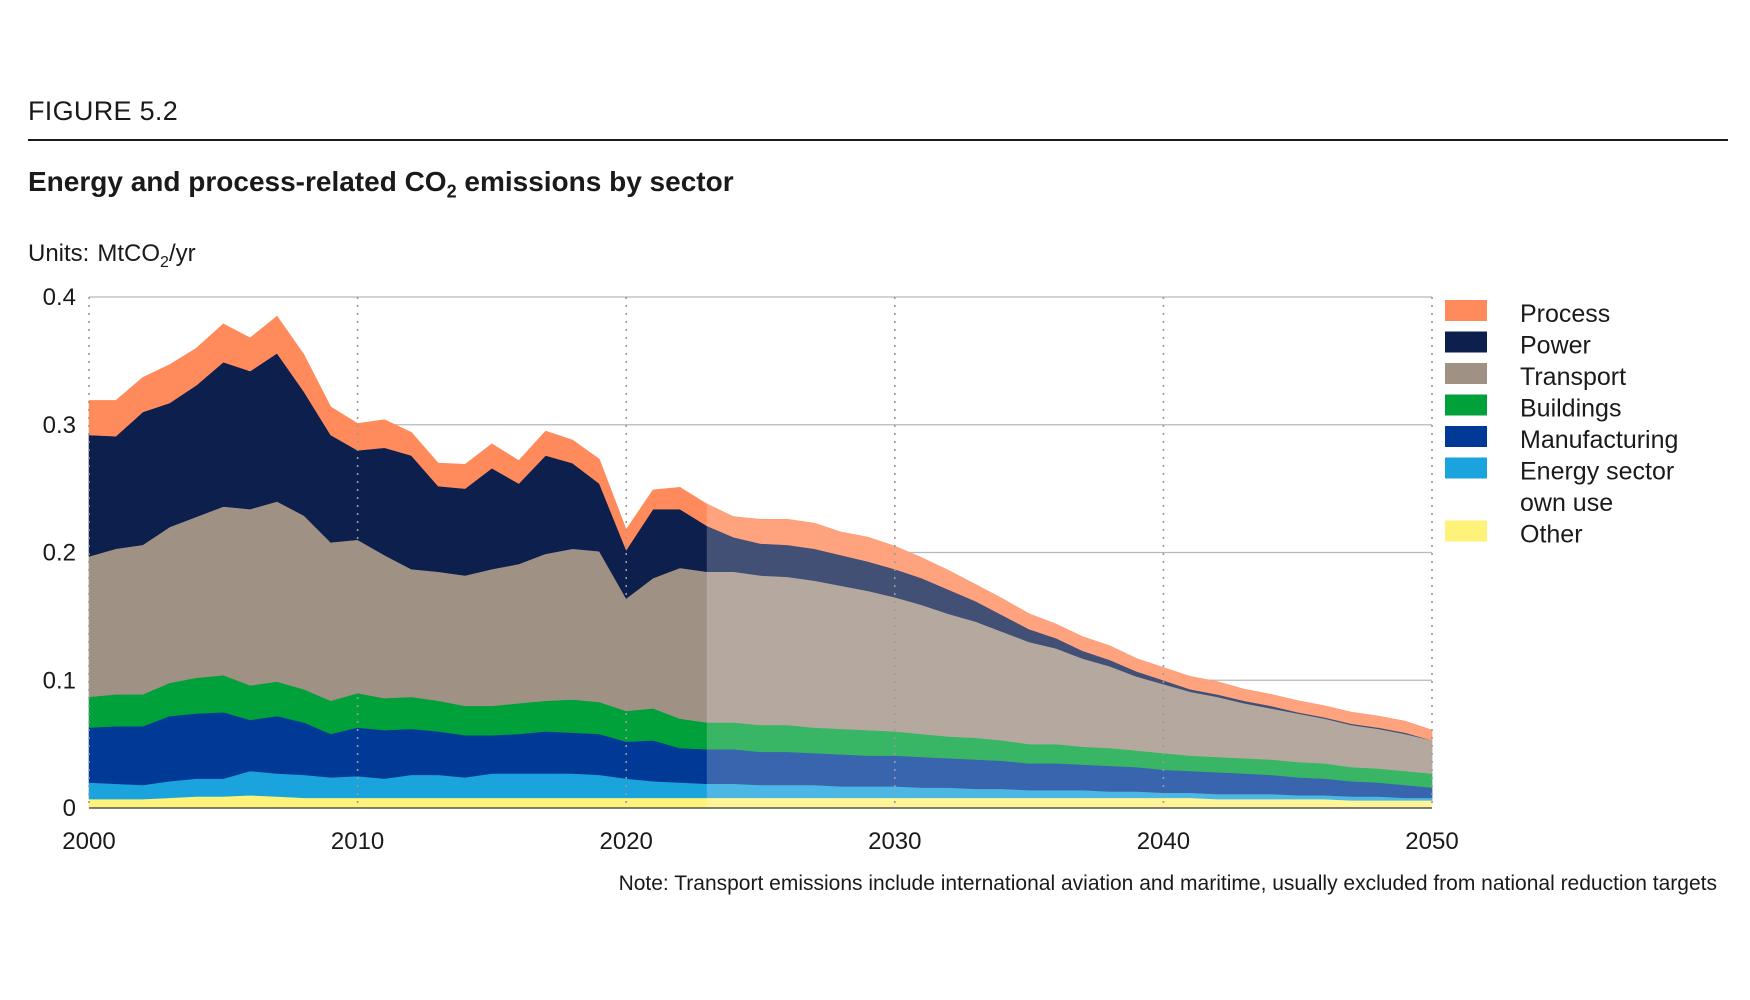  What do you see at coordinates (1573, 377) in the screenshot?
I see `legend-label: Transport` at bounding box center [1573, 377].